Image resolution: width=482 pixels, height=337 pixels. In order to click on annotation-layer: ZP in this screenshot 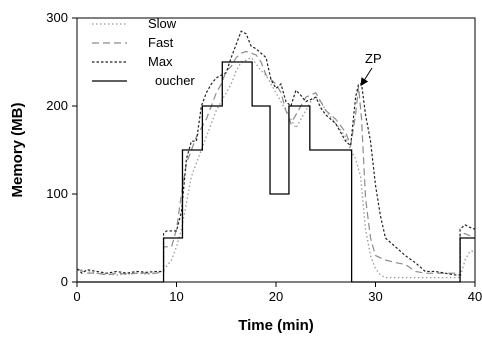, I will do `click(371, 69)`.